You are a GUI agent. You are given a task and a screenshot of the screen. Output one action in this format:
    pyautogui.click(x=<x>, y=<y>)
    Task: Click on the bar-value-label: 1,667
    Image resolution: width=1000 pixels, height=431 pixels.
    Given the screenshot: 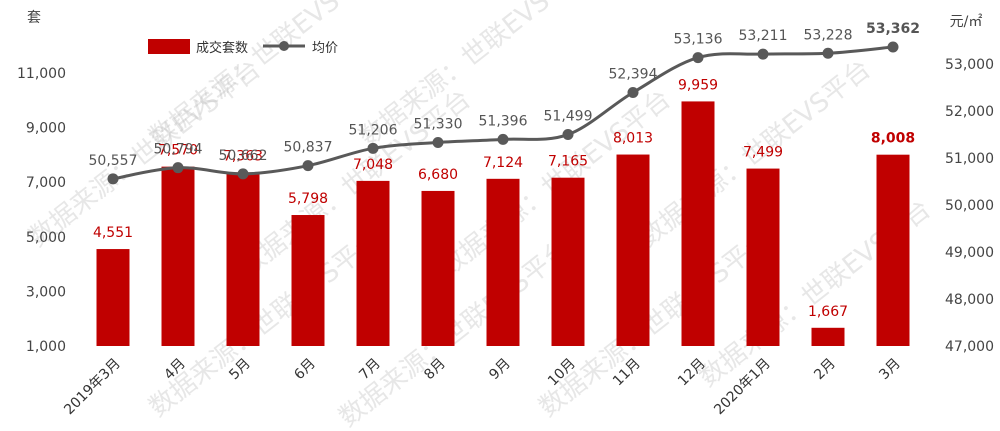 What is the action you would take?
    pyautogui.click(x=828, y=312)
    